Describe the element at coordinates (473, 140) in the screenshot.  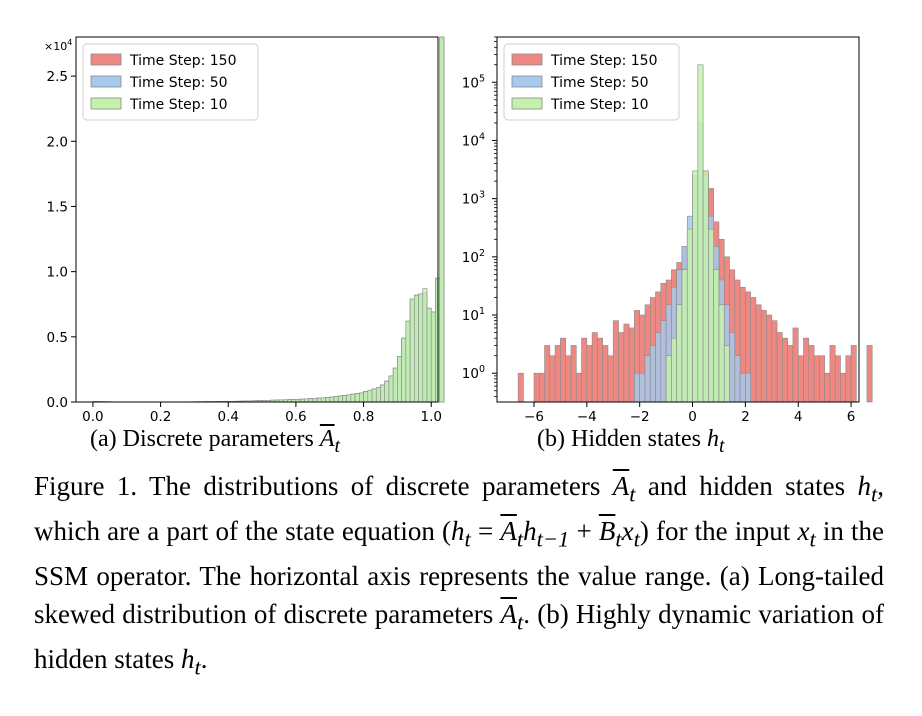
I see `chart-b-ytick-label-4: 10⁴` at that location.